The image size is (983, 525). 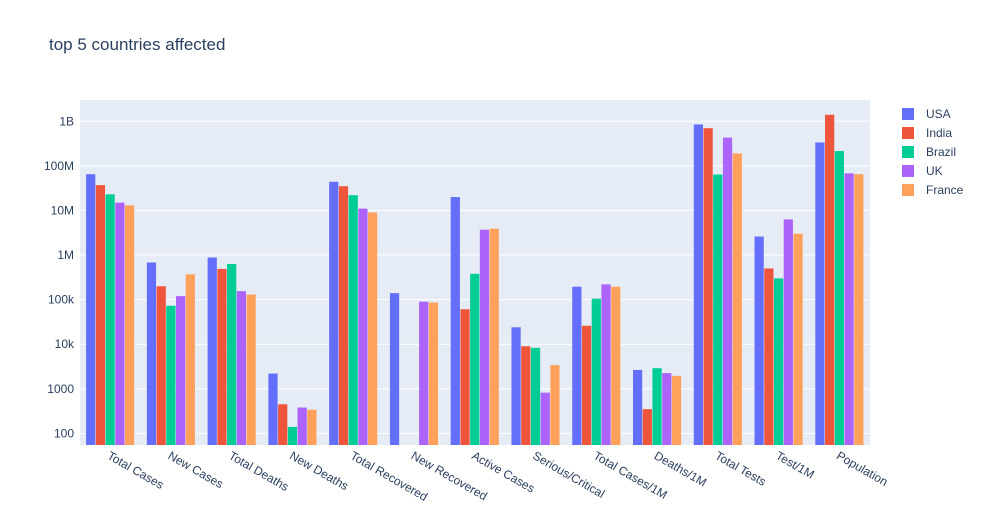 What do you see at coordinates (66, 121) in the screenshot?
I see `y-tick-label: 1B` at bounding box center [66, 121].